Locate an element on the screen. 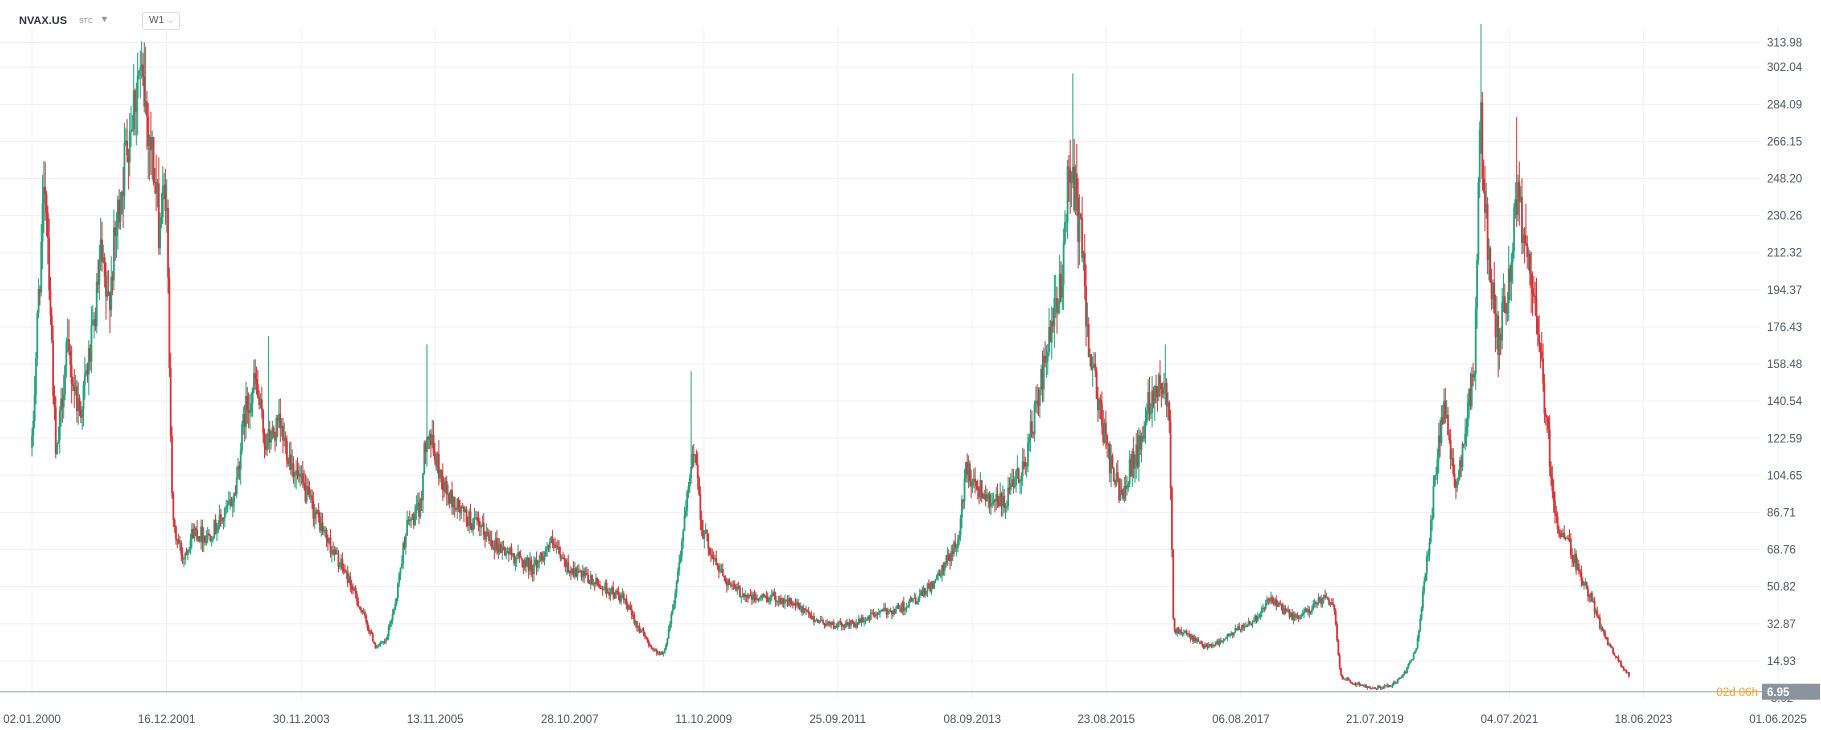 This screenshot has height=730, width=1821. symbol-label: NVAX.US is located at coordinates (43, 21).